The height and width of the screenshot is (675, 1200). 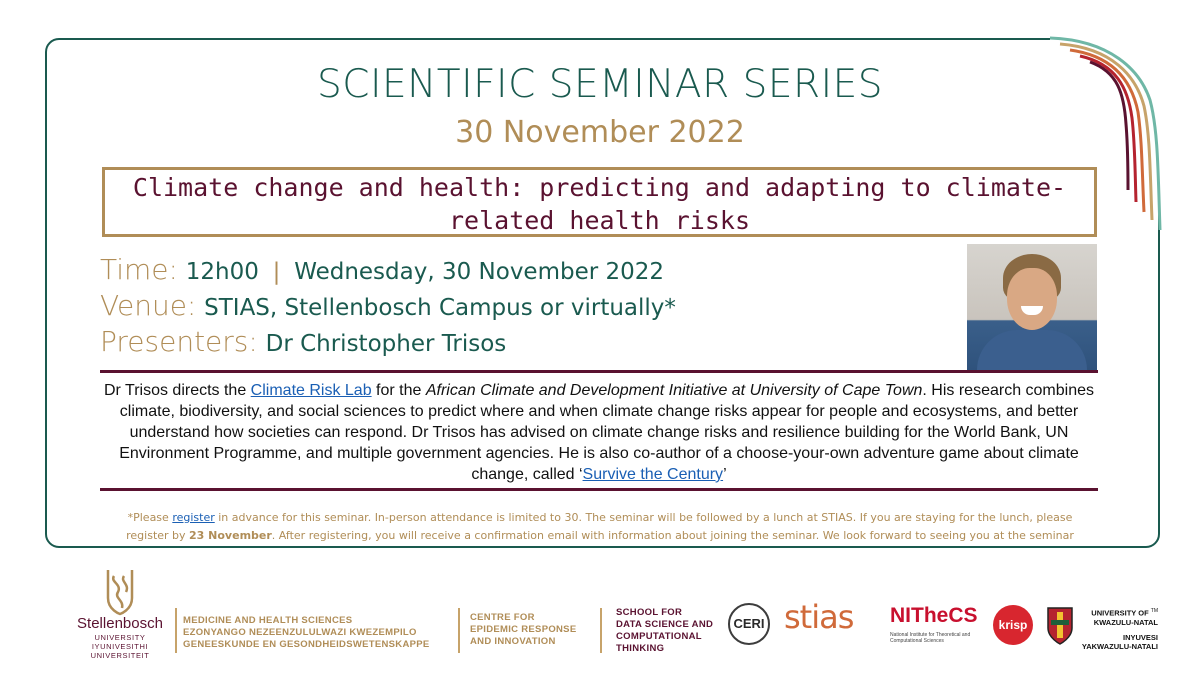 What do you see at coordinates (1013, 625) in the screenshot?
I see `krisp-logo: krisp` at bounding box center [1013, 625].